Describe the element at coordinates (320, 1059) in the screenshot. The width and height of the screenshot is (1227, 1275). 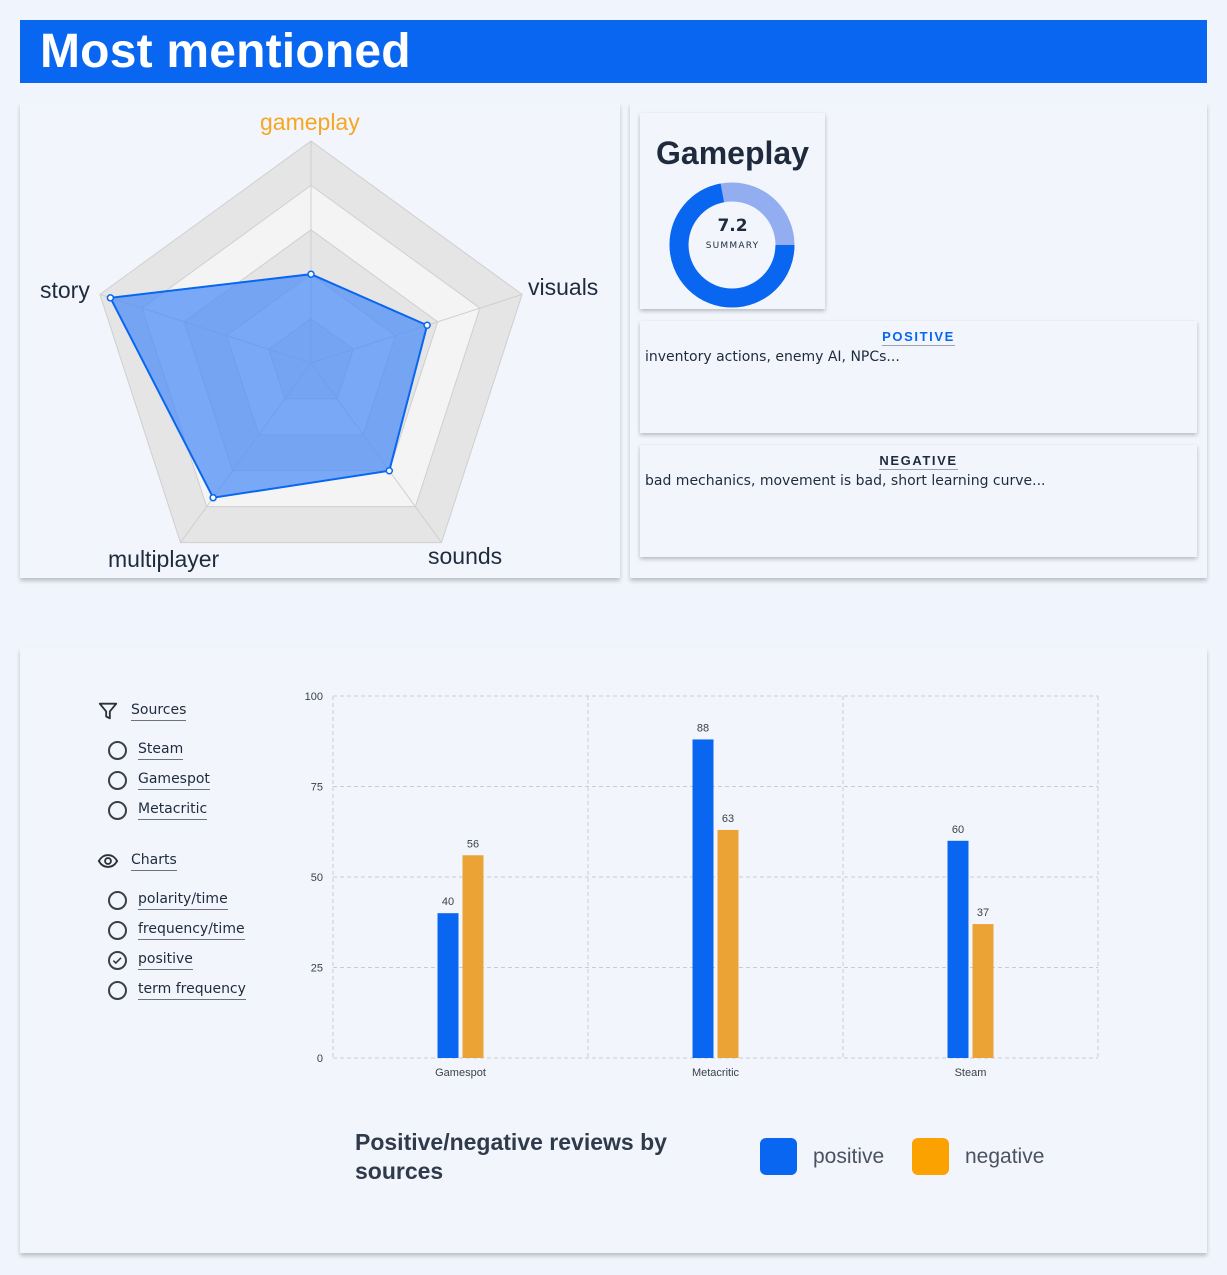
I see `y-tick-label: 0` at that location.